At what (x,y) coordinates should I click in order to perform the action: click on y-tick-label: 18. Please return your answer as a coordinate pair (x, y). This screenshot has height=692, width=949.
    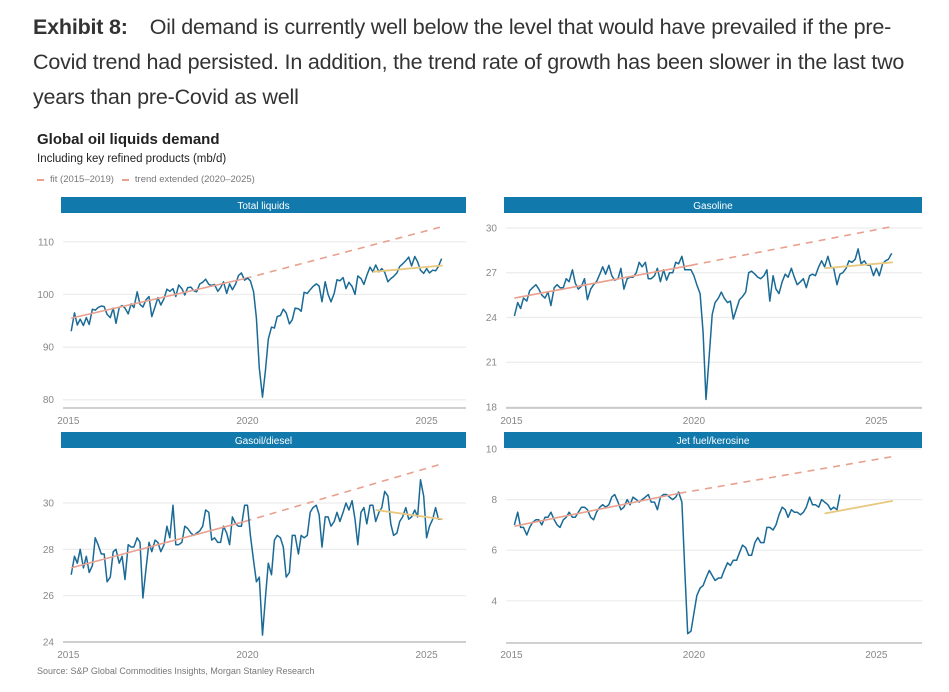
    Looking at the image, I should click on (492, 408).